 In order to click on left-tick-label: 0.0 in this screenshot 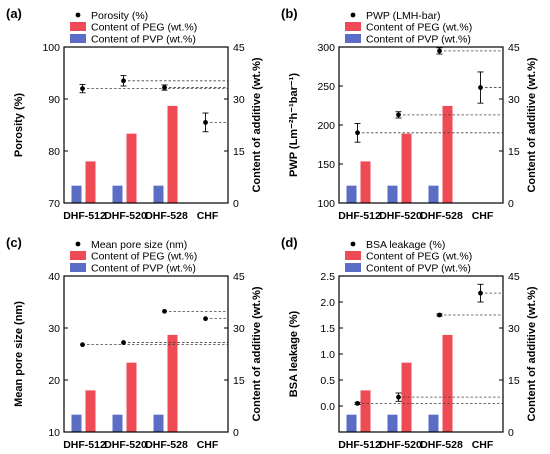, I will do `click(327, 407)`.